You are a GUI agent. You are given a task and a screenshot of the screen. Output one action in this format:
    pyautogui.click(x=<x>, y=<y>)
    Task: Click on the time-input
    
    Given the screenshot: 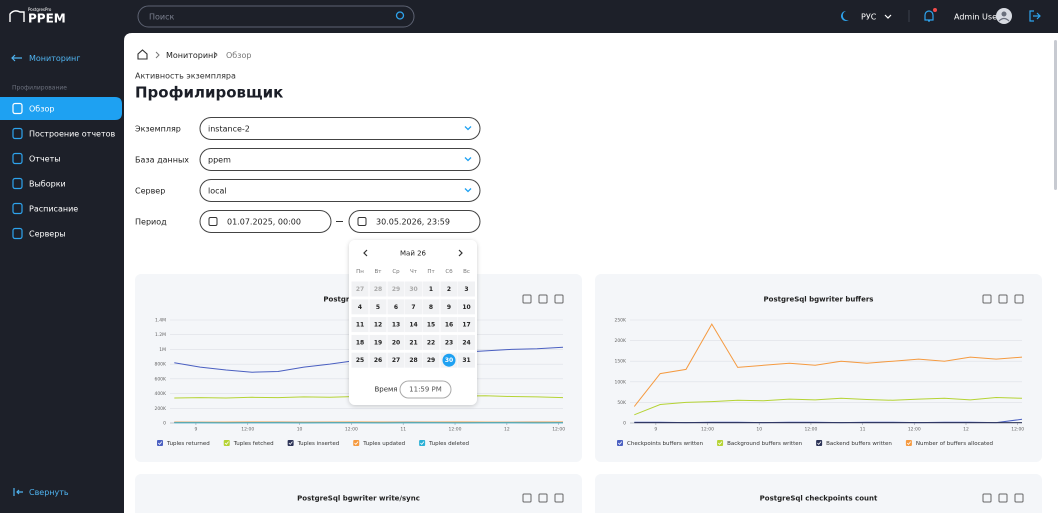 What is the action you would take?
    pyautogui.click(x=425, y=389)
    